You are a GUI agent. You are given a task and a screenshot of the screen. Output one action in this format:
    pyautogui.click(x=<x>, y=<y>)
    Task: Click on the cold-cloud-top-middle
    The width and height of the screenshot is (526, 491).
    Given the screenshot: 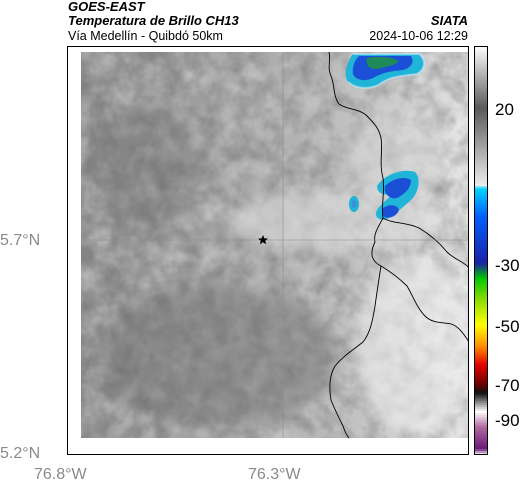 What is the action you would take?
    pyautogui.click(x=384, y=195)
    